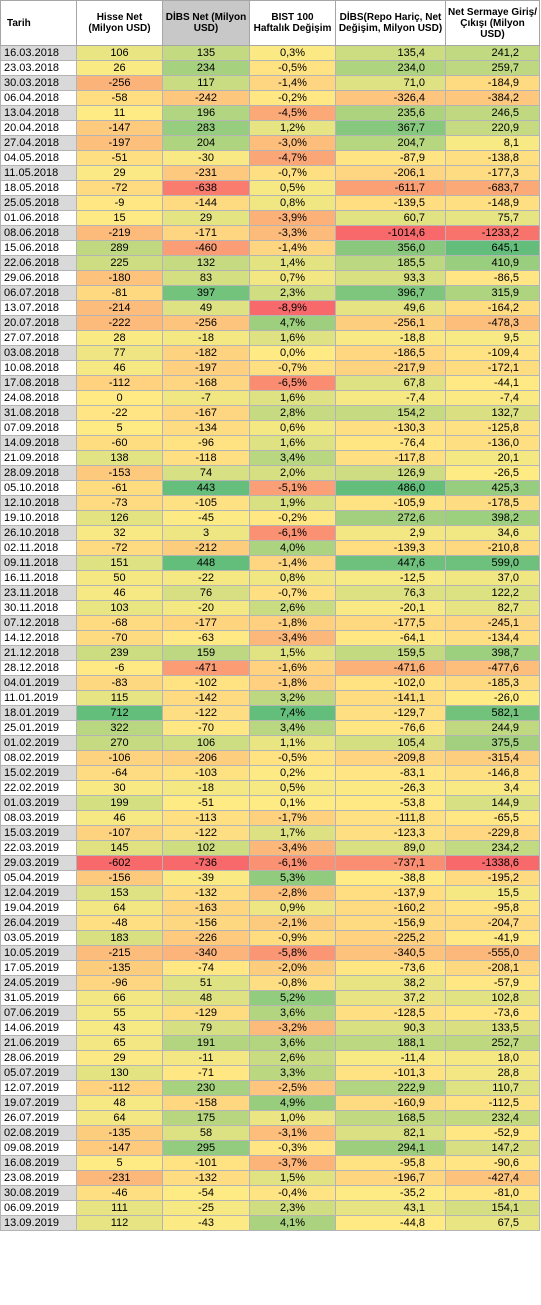  What do you see at coordinates (292, 1148) in the screenshot?
I see `bist-change-cell: -0,3%` at bounding box center [292, 1148].